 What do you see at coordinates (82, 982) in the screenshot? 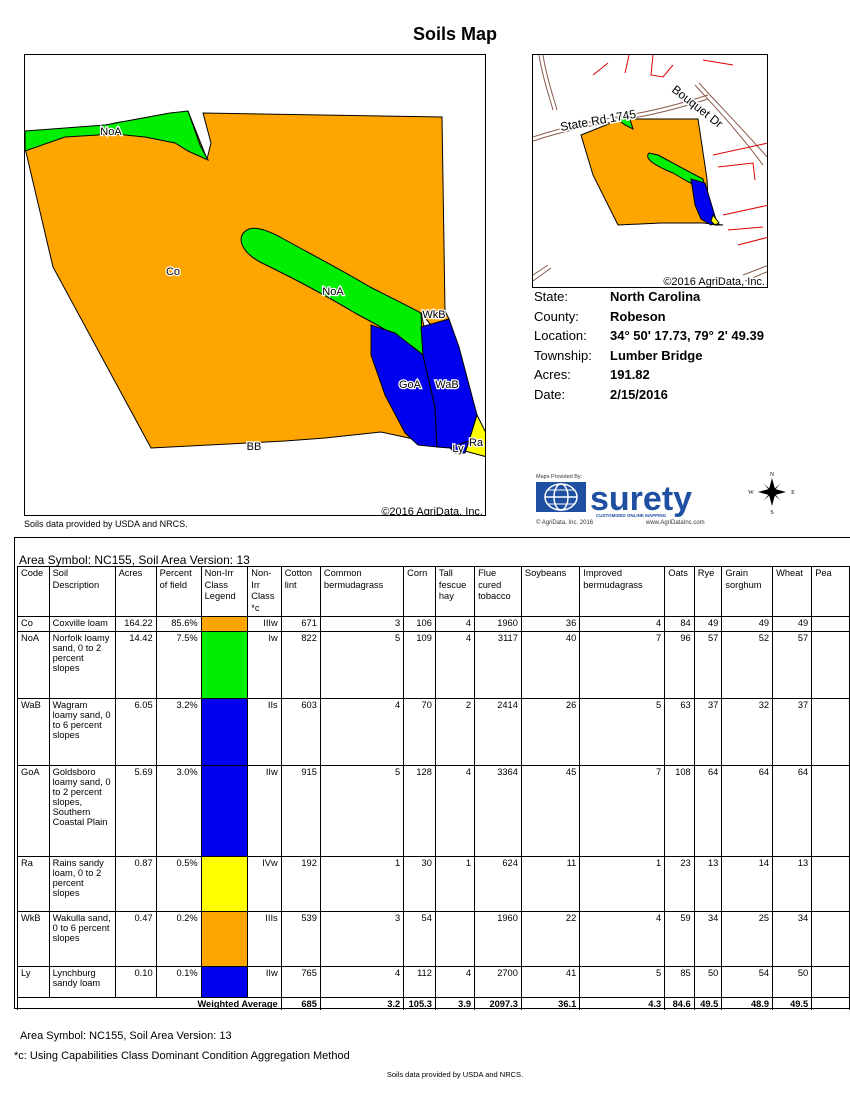
I see `cell-desc: Lynchburg sandy loam` at bounding box center [82, 982].